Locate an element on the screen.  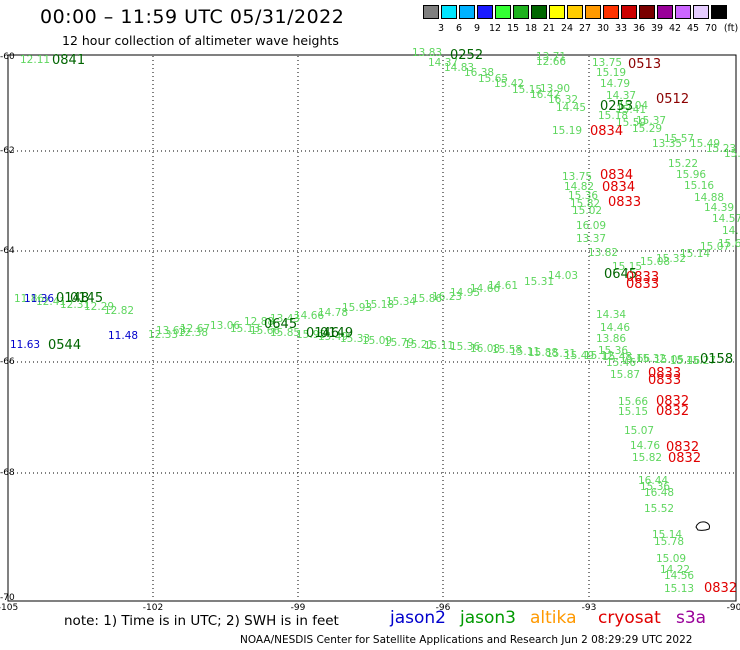
wave-height-label: 12.38 is located at coordinates (193, 333).